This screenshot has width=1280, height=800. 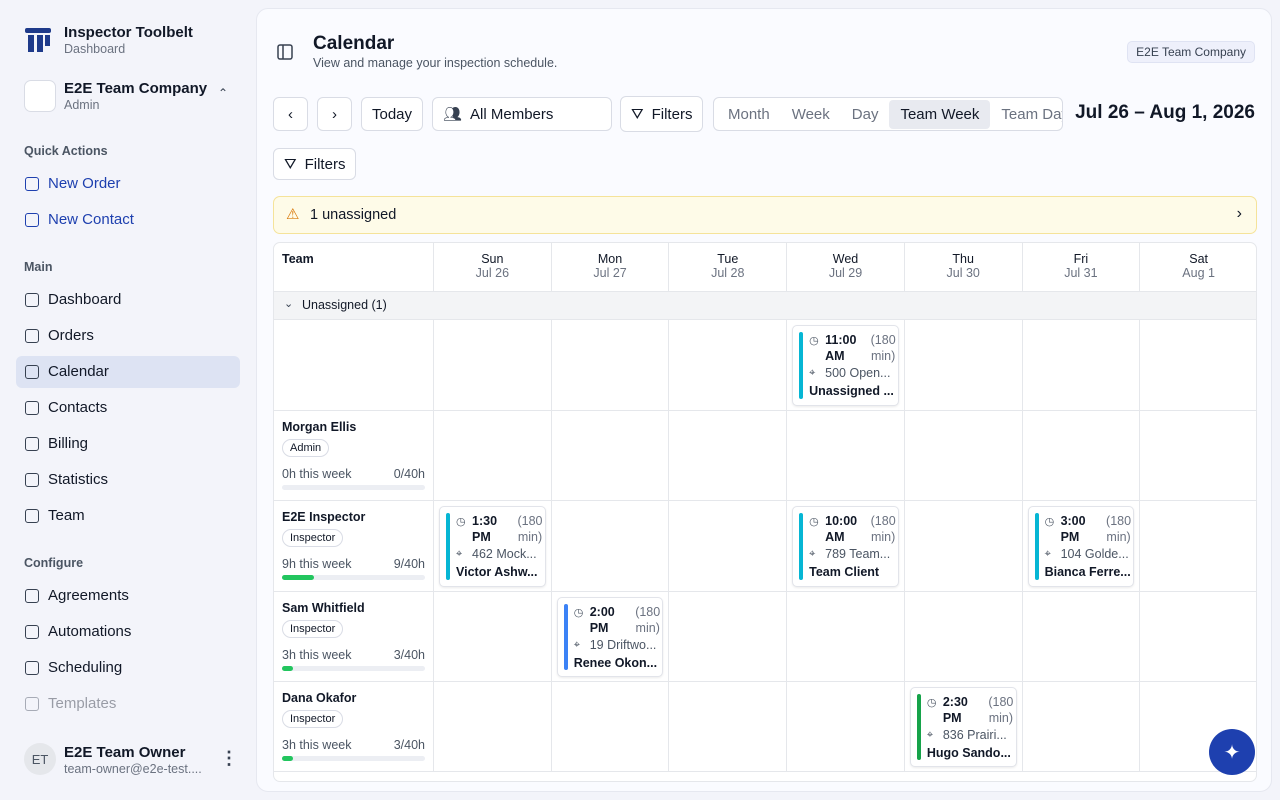 What do you see at coordinates (1239, 213) in the screenshot?
I see `chevron: ›` at bounding box center [1239, 213].